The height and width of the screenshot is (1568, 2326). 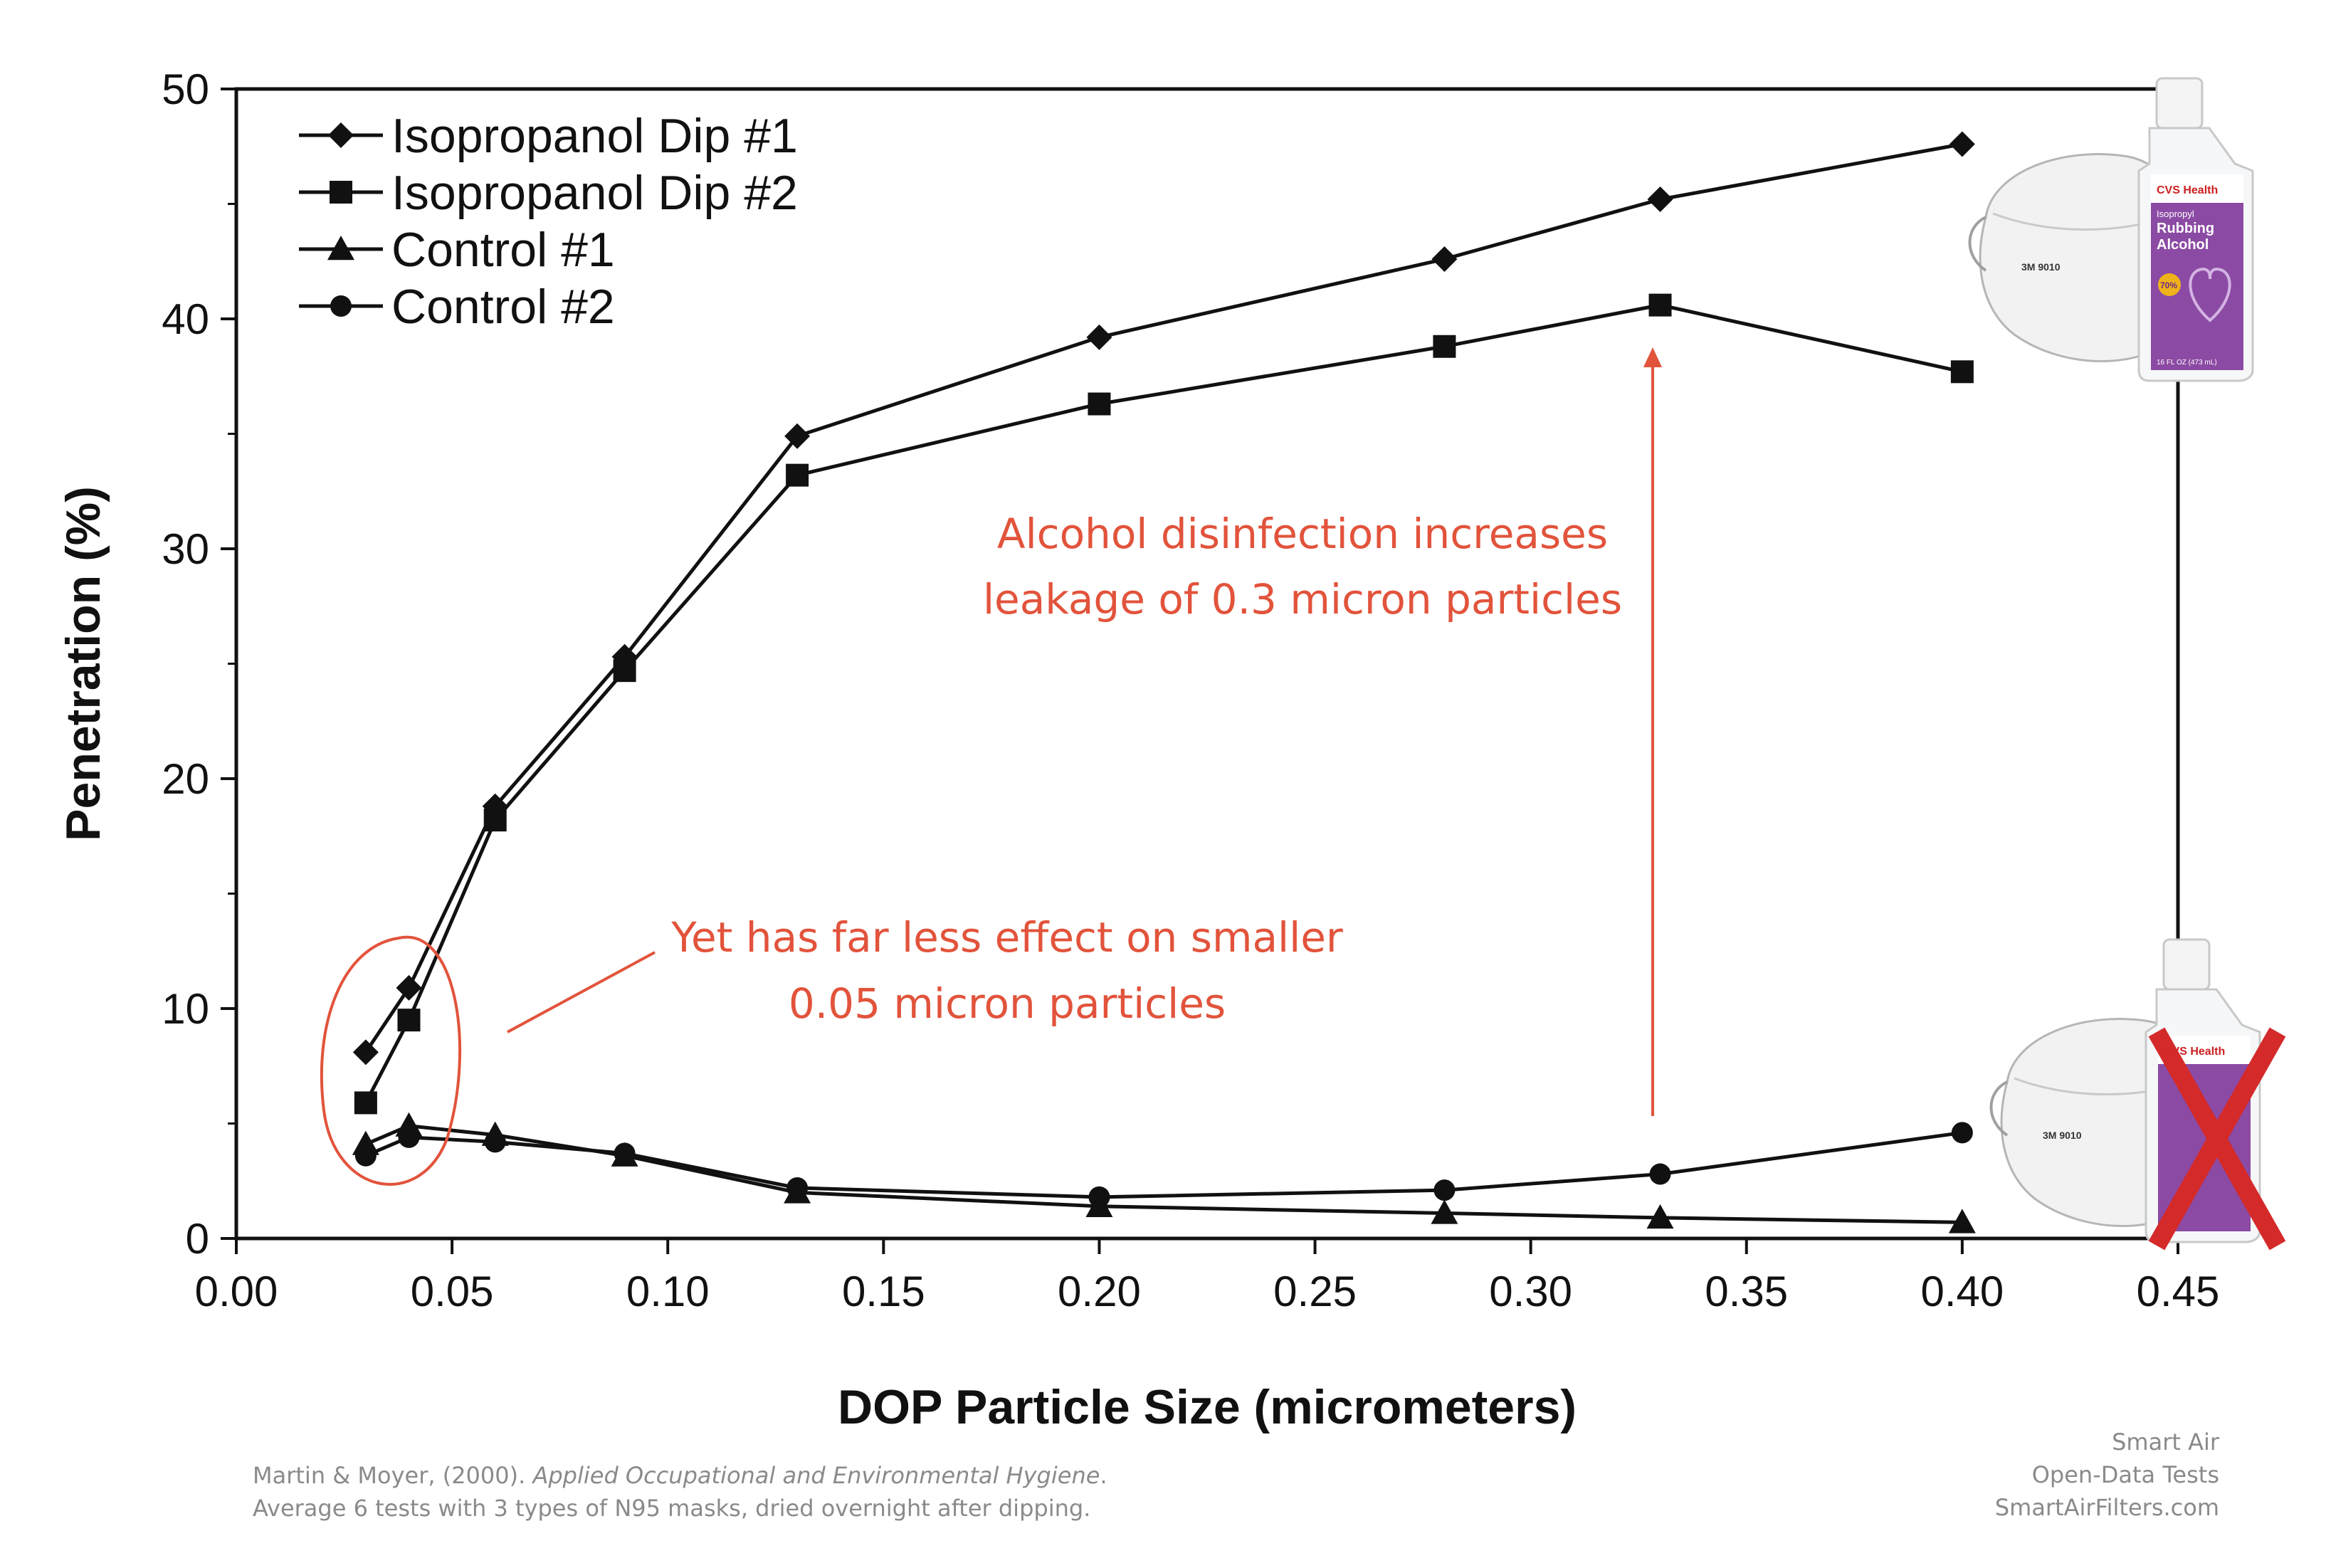 What do you see at coordinates (2062, 1135) in the screenshot?
I see `mask-label-bottom: 3M 9010` at bounding box center [2062, 1135].